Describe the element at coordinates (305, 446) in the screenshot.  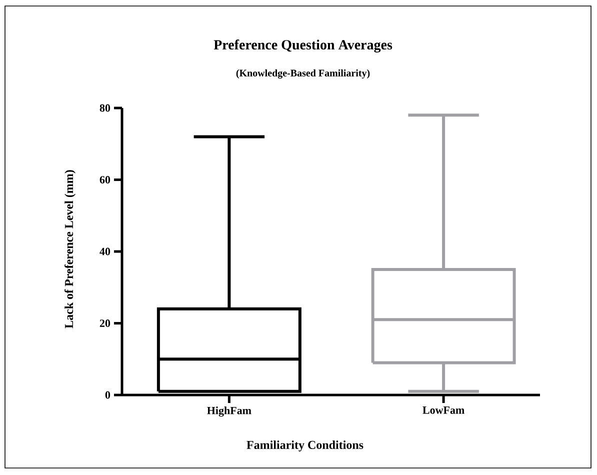
I see `x-axis-title: Familiarity Conditions` at that location.